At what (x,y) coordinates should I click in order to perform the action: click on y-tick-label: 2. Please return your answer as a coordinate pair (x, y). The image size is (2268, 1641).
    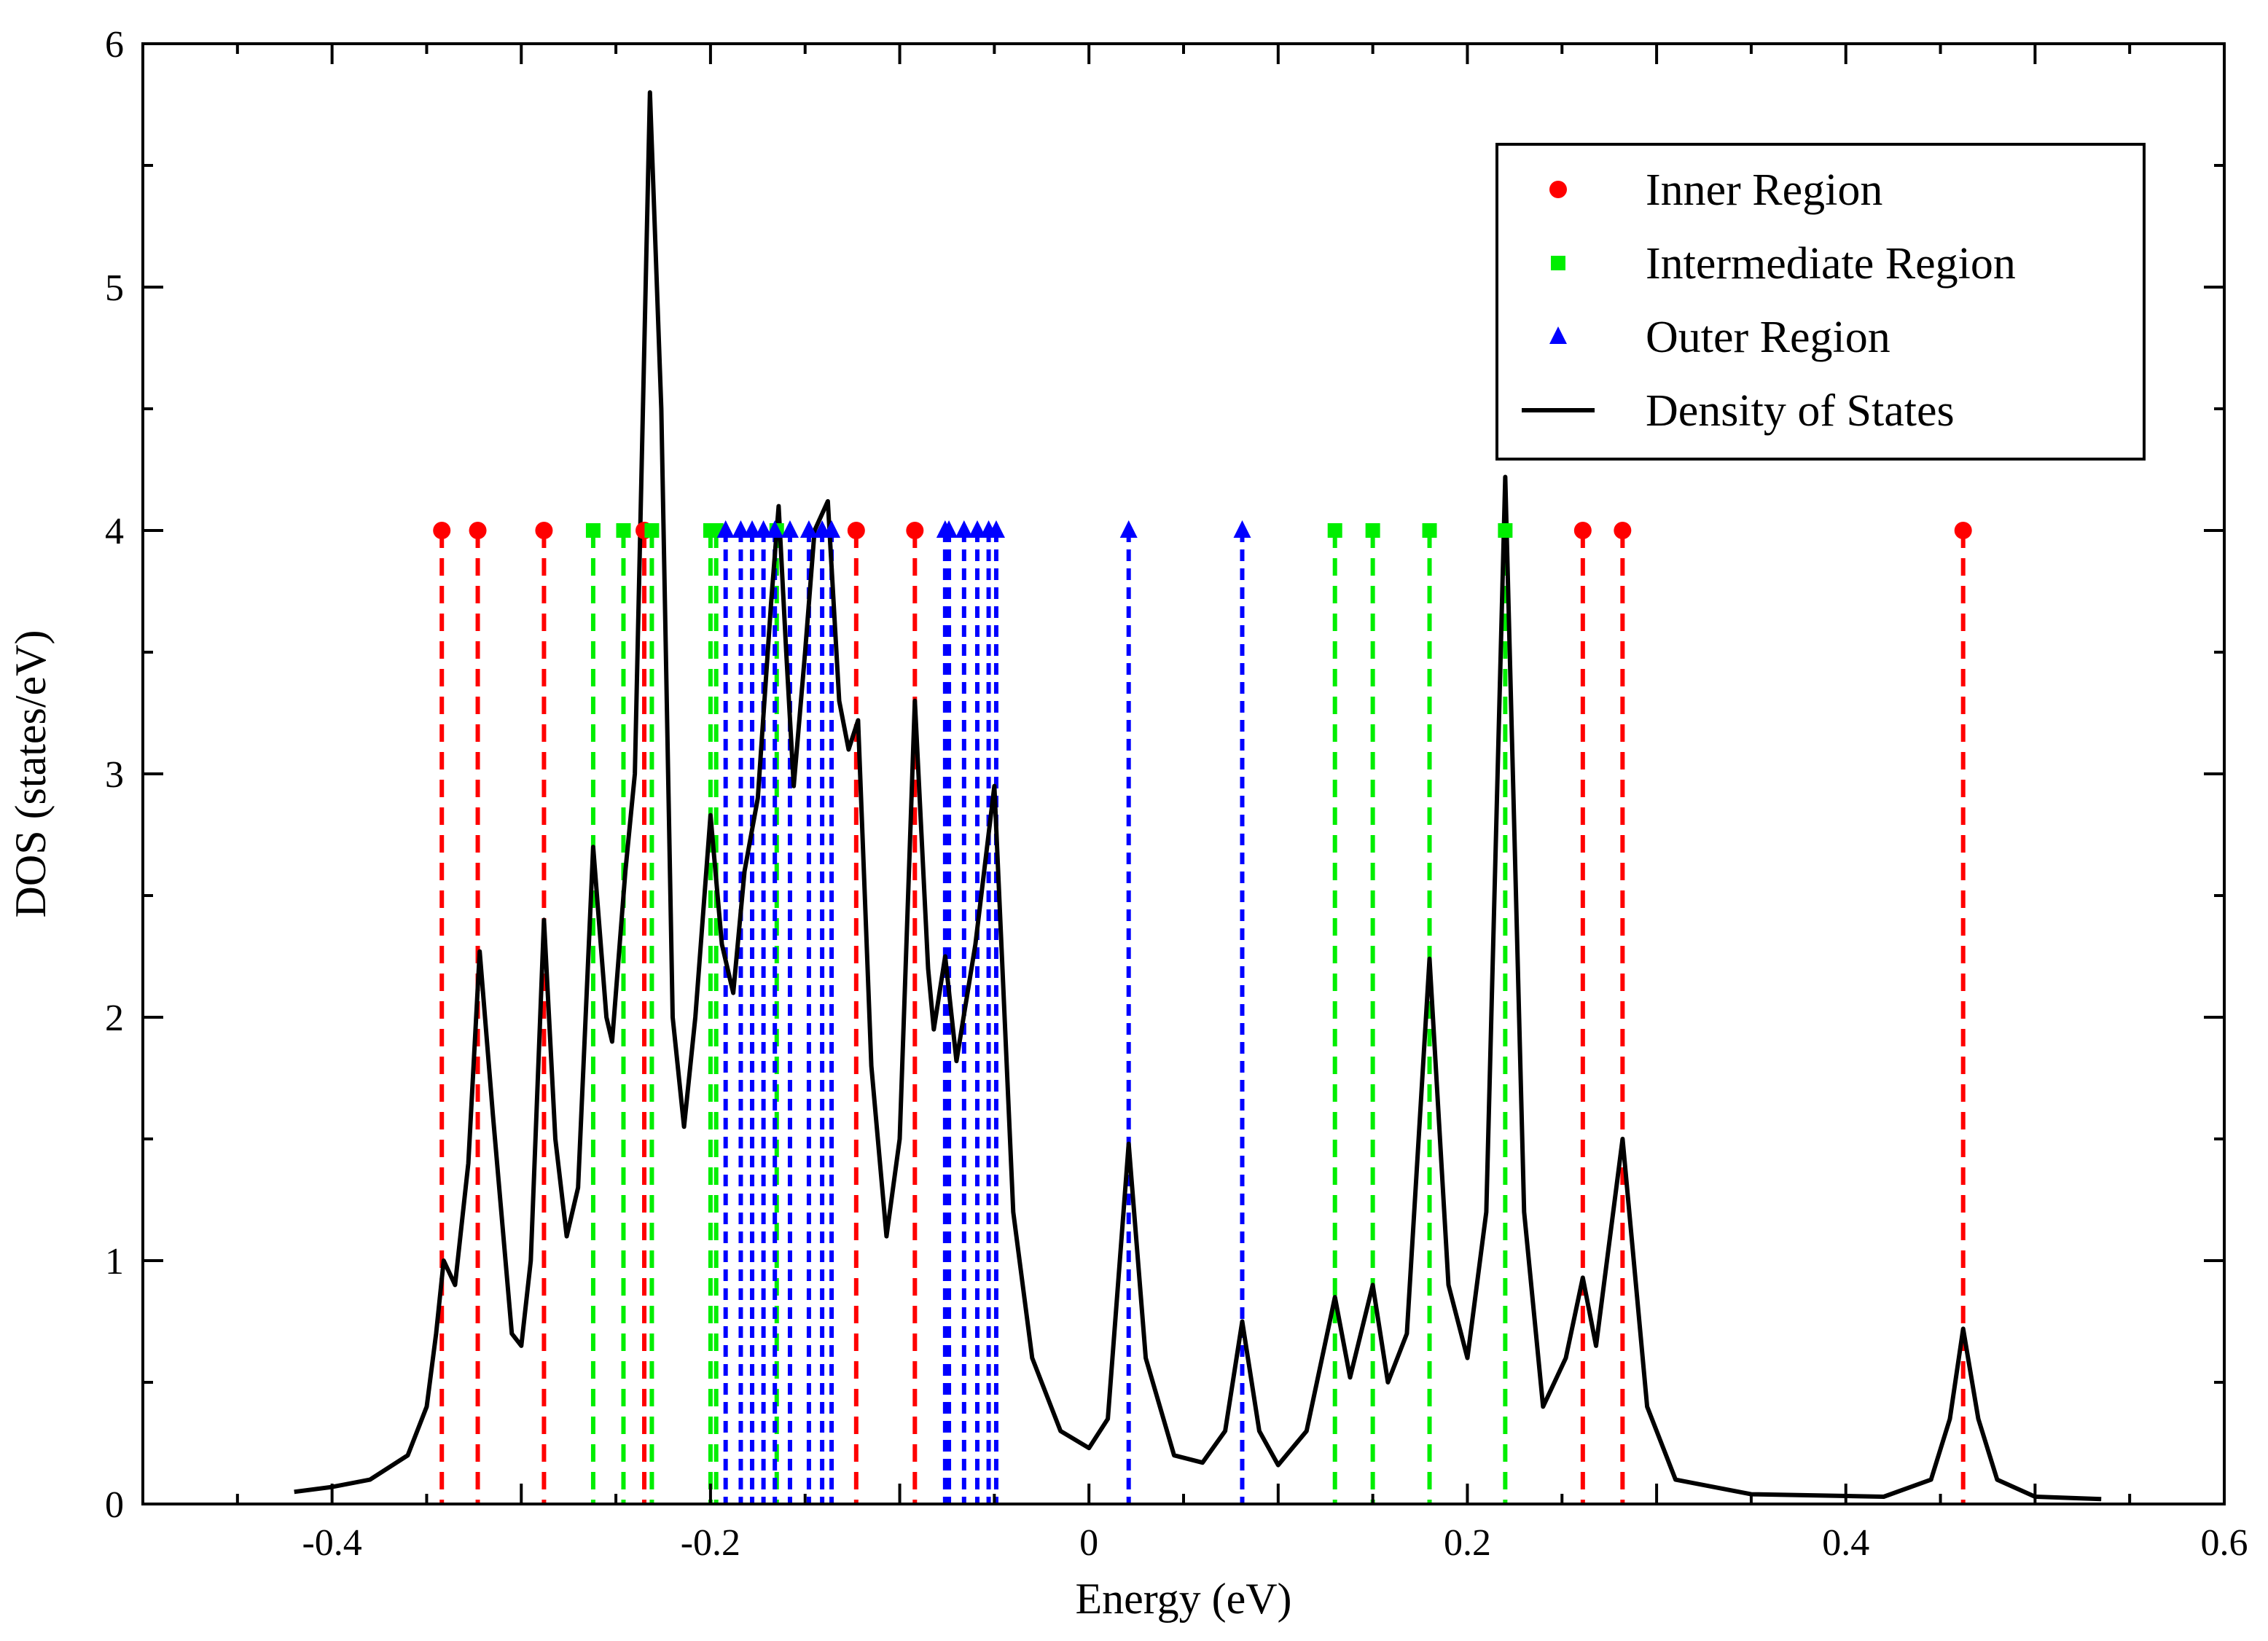
    Looking at the image, I should click on (115, 1018).